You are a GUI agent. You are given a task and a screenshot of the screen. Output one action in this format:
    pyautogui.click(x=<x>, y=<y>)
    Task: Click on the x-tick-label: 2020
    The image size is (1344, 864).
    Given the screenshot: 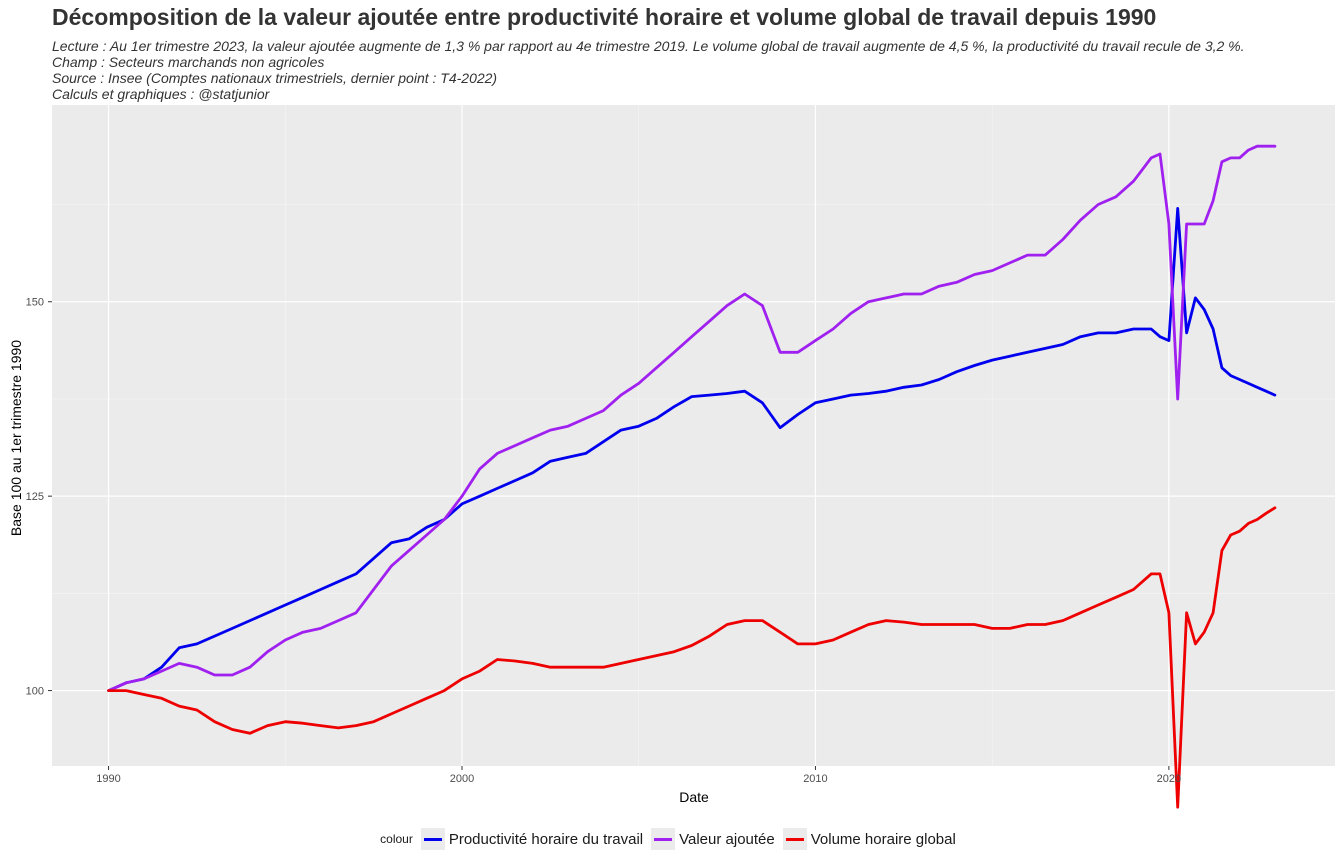 What is the action you would take?
    pyautogui.click(x=1169, y=779)
    